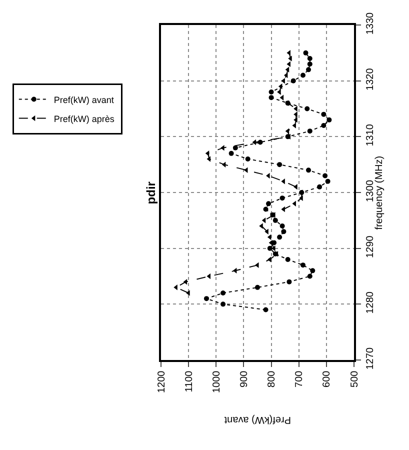  I want to click on x-tick-label: 500, so click(354, 379).